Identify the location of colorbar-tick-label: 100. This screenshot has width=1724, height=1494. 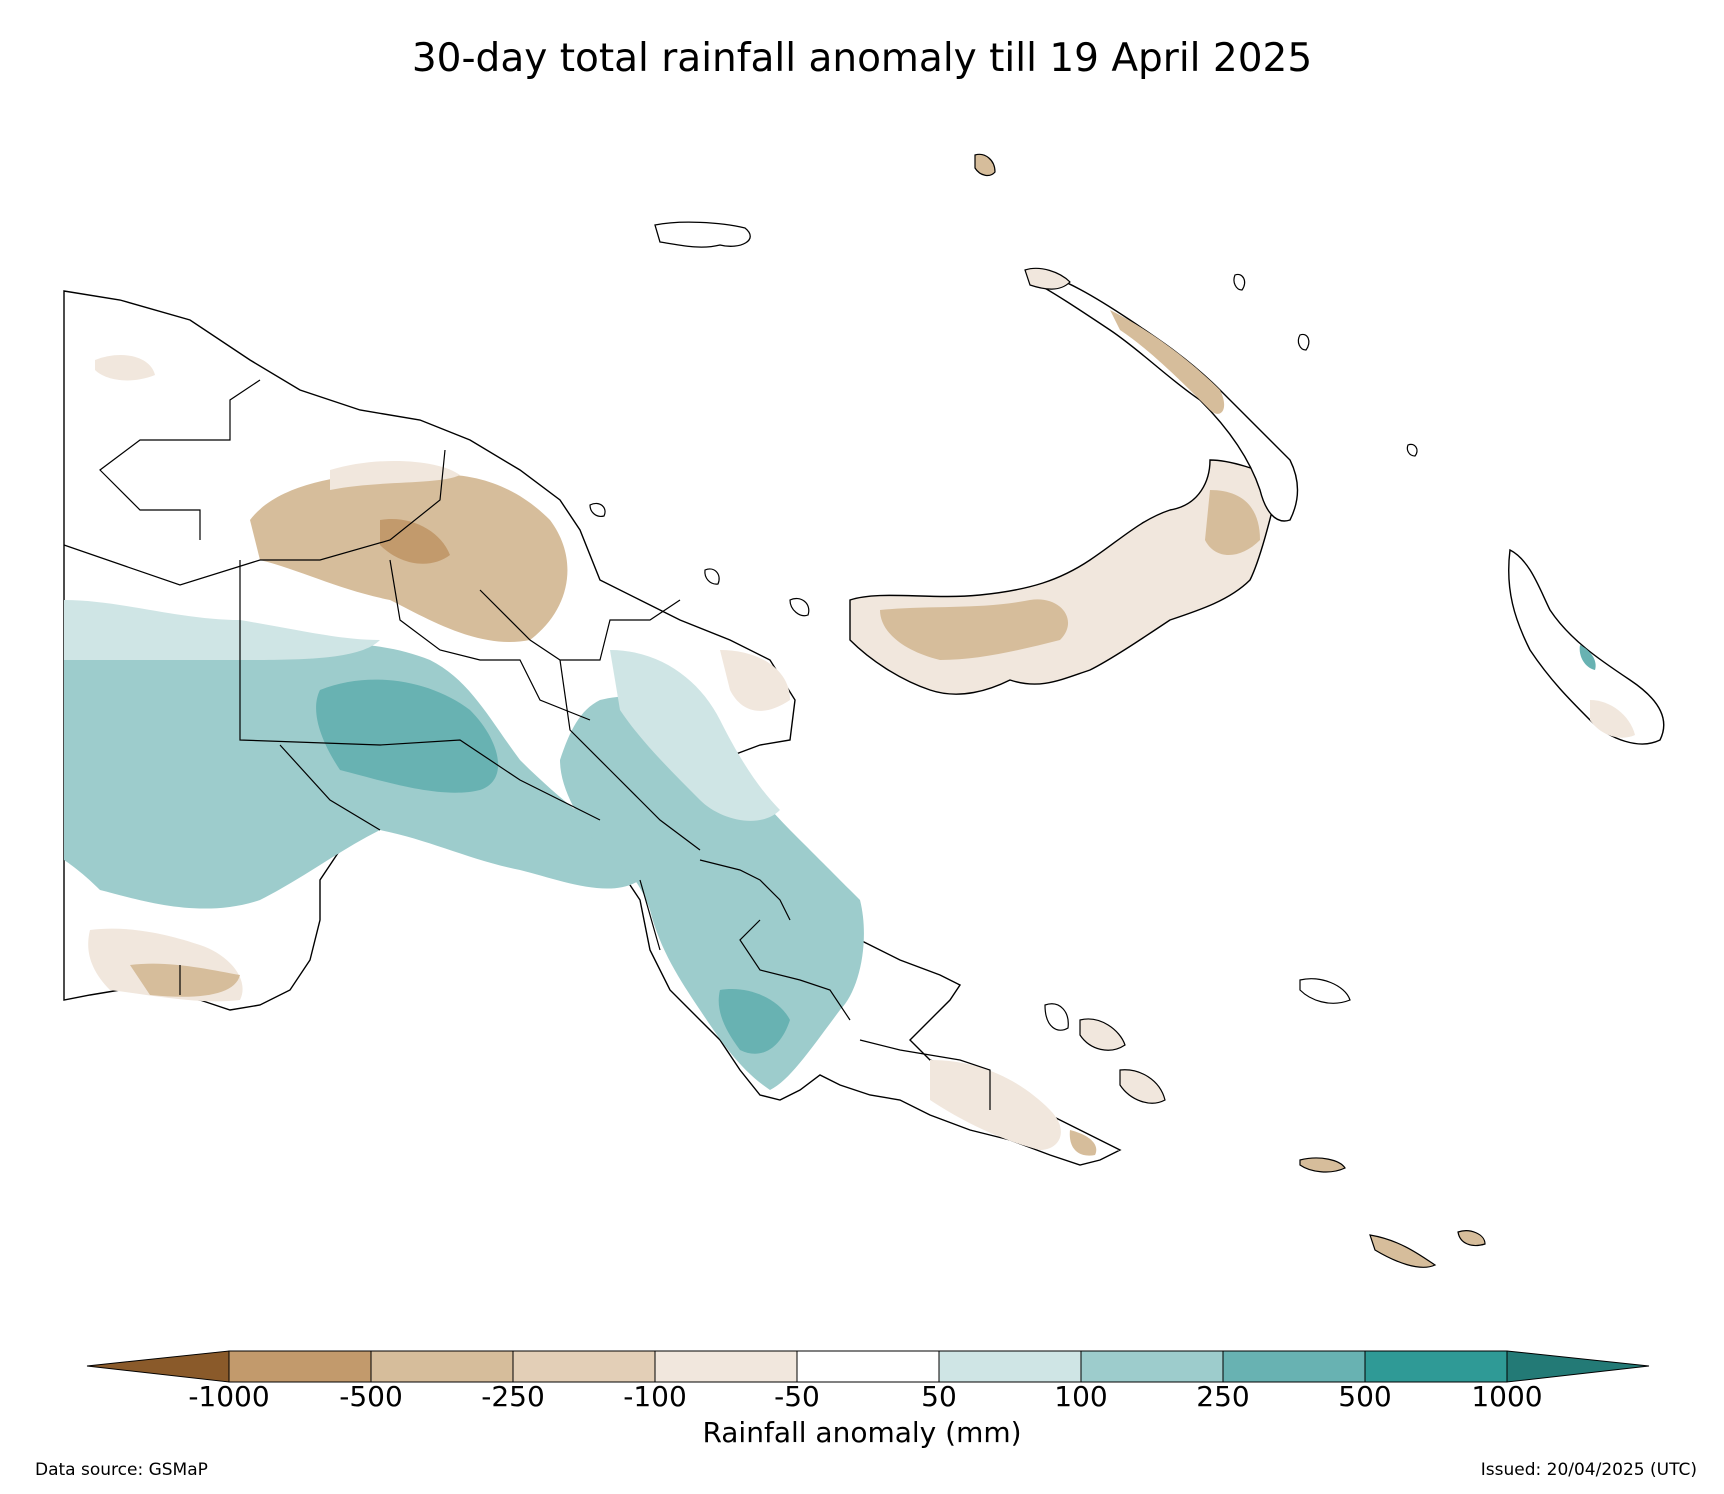
(1081, 1396).